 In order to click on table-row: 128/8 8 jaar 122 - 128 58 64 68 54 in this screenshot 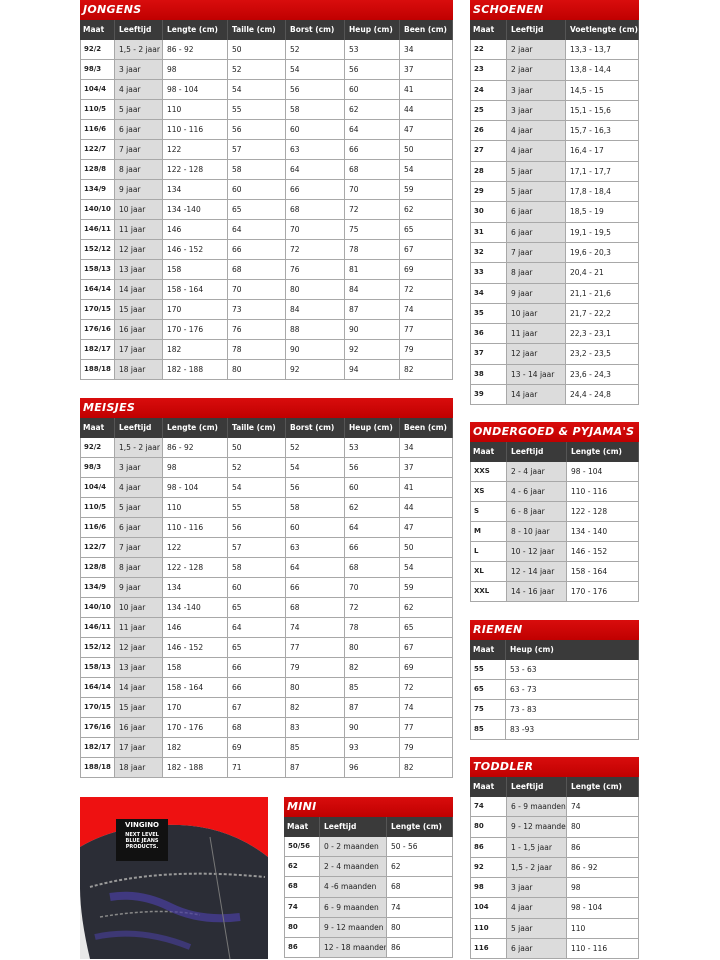, I will do `click(266, 568)`.